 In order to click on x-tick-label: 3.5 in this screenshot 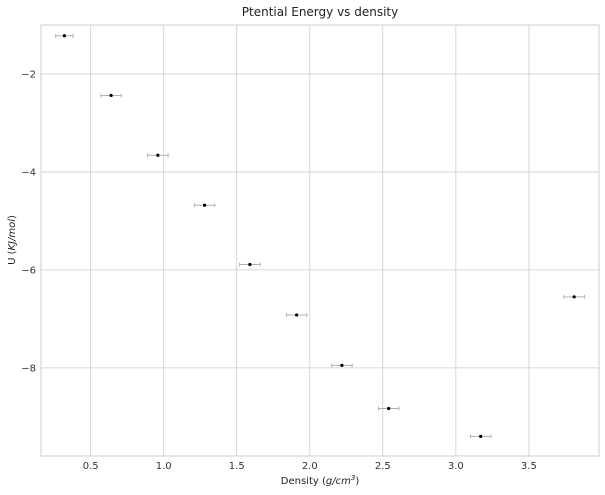, I will do `click(529, 466)`.